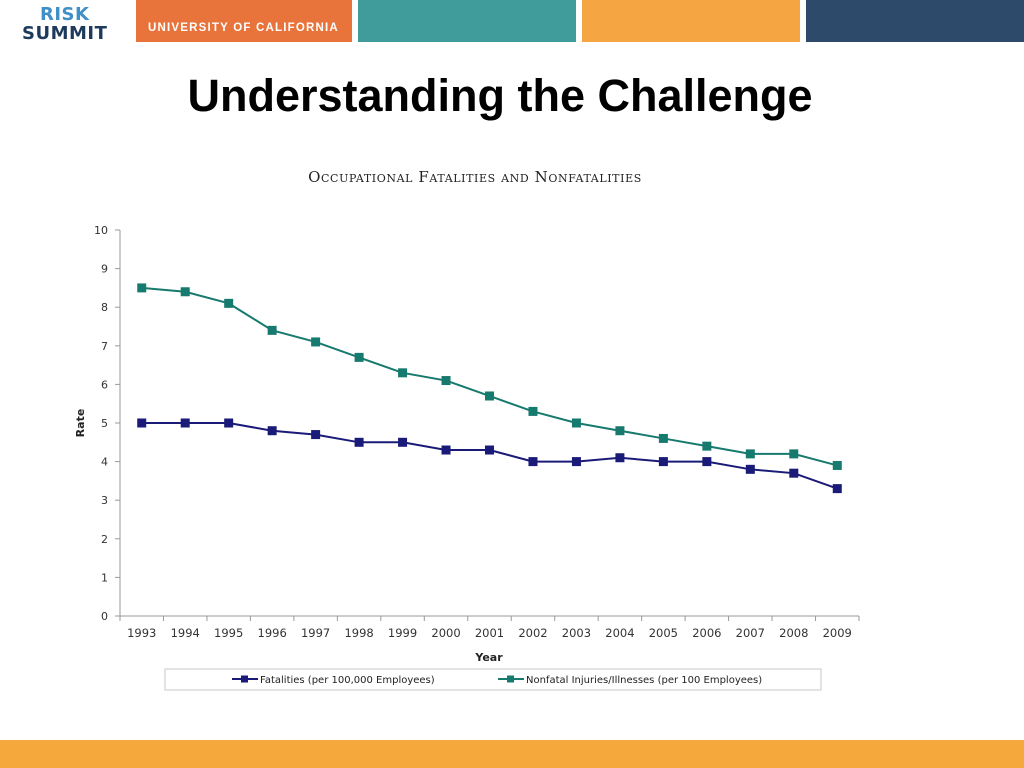 Image resolution: width=1024 pixels, height=768 pixels. I want to click on logo-line-2: SUMMIT, so click(65, 33).